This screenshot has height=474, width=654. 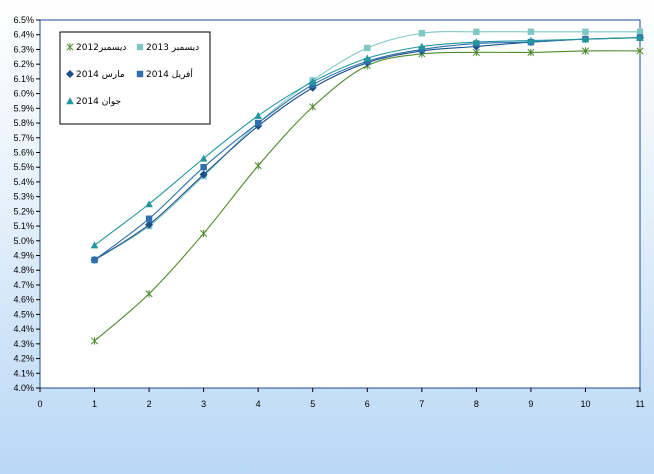 What do you see at coordinates (23, 197) in the screenshot?
I see `y-tick-label: 5.3%` at bounding box center [23, 197].